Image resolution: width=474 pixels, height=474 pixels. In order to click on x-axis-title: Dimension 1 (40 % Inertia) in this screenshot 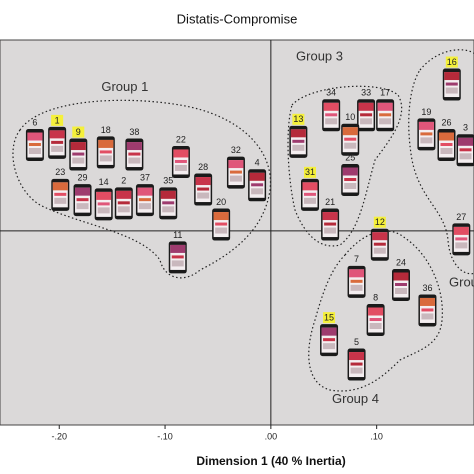, I will do `click(270, 461)`.